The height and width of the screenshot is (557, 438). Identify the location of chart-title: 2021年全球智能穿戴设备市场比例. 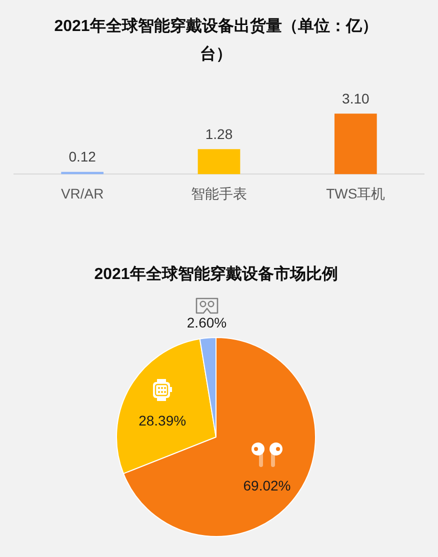
(216, 274).